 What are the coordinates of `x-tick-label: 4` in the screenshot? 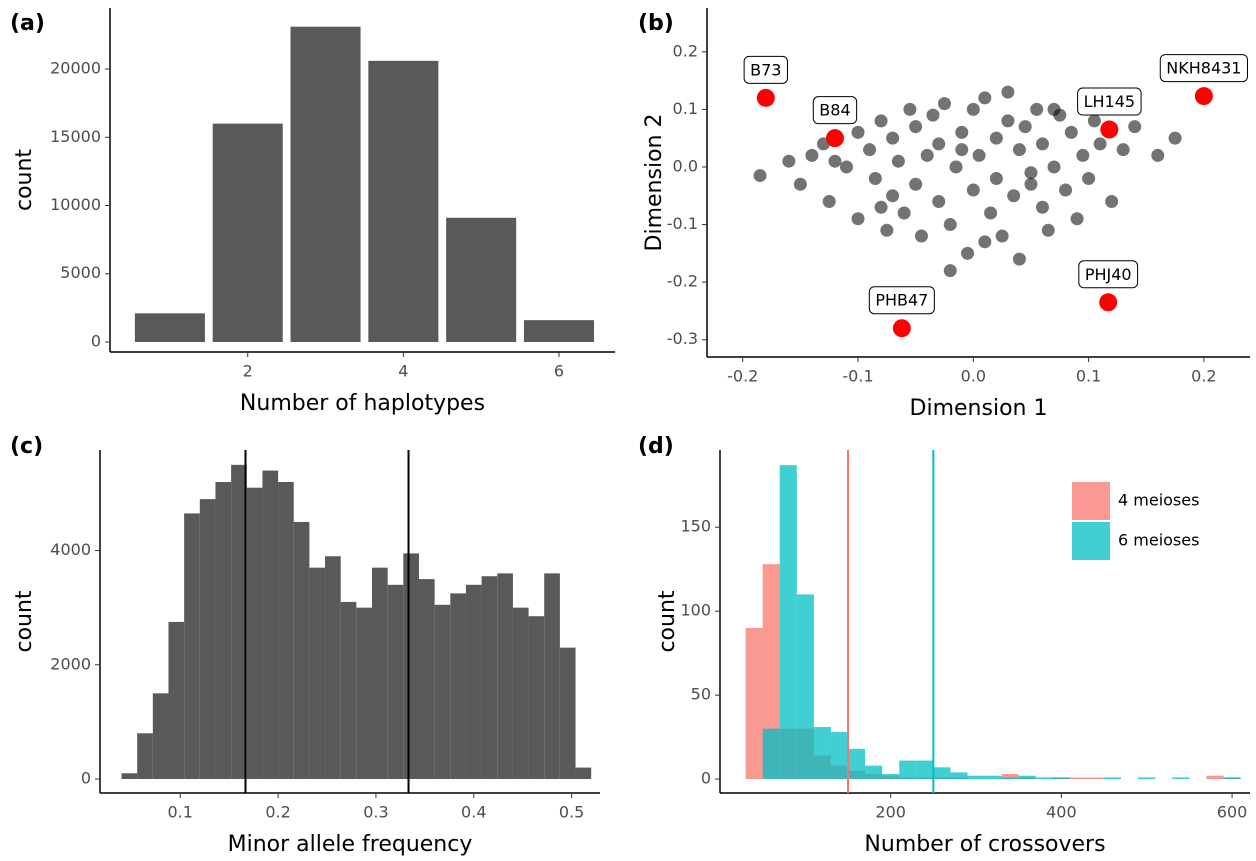 It's located at (403, 371).